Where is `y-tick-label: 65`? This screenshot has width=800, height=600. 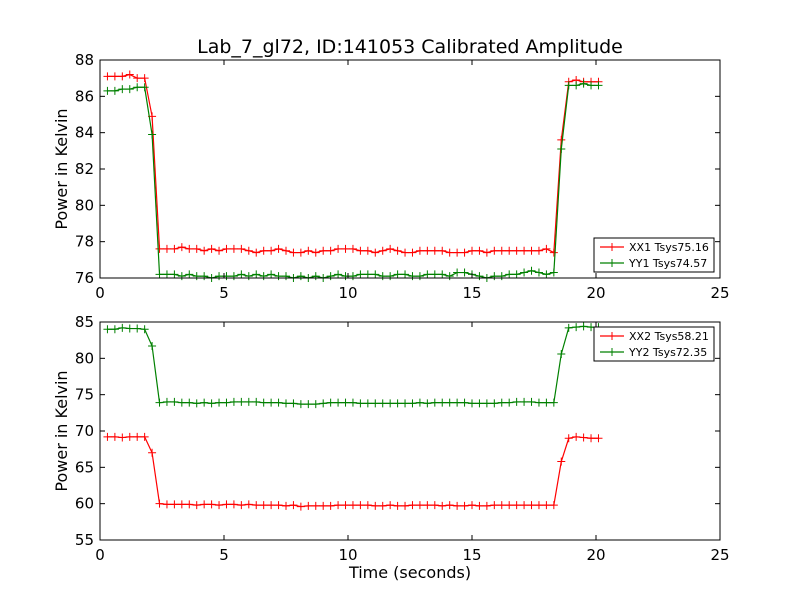 y-tick-label: 65 is located at coordinates (84, 467).